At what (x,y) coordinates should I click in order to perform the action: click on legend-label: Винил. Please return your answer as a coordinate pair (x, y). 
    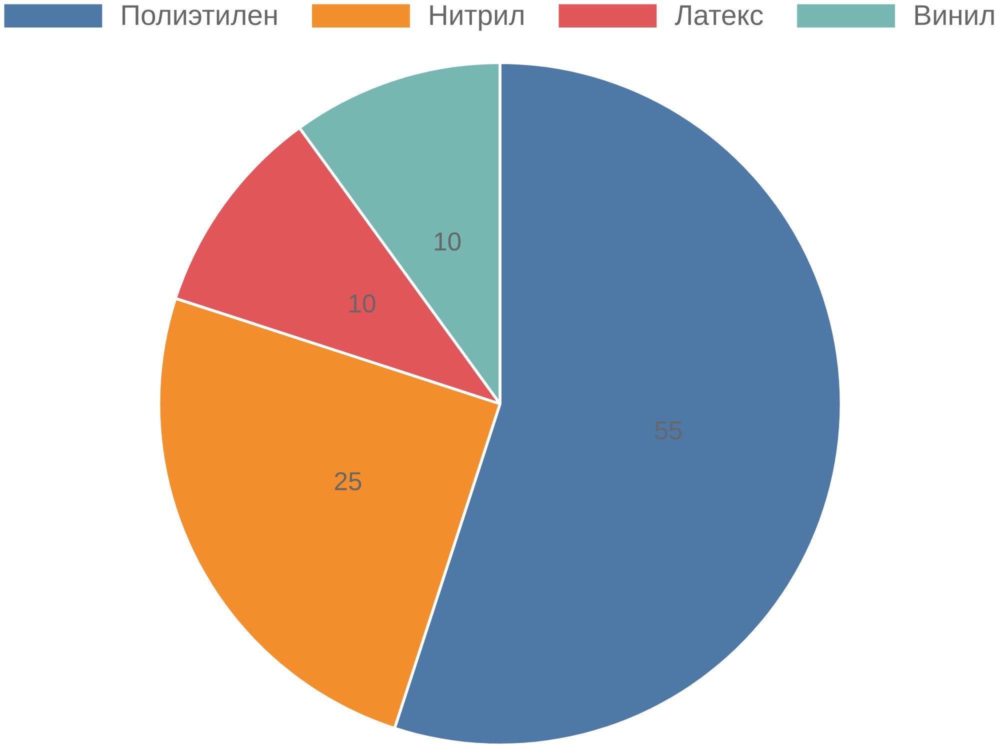
    Looking at the image, I should click on (954, 15).